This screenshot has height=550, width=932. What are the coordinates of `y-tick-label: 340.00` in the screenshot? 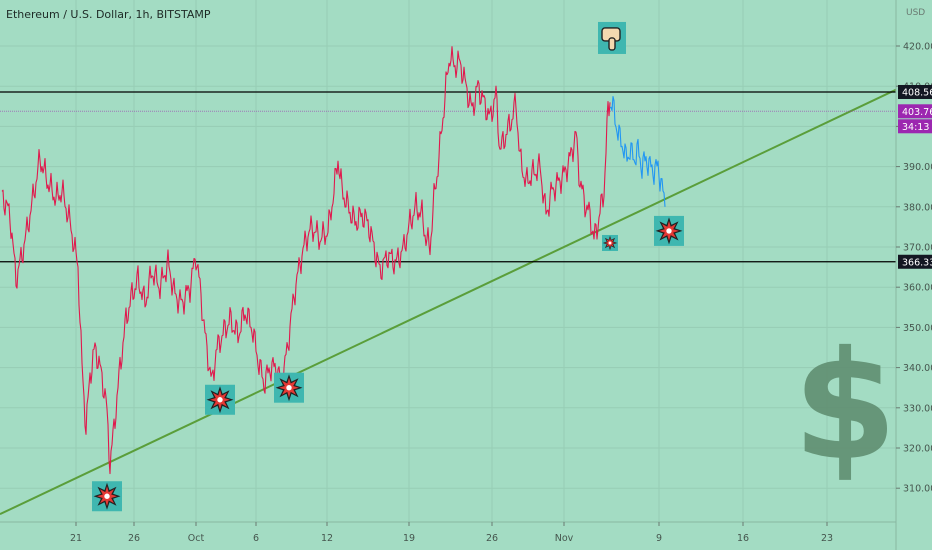 It's located at (917, 368).